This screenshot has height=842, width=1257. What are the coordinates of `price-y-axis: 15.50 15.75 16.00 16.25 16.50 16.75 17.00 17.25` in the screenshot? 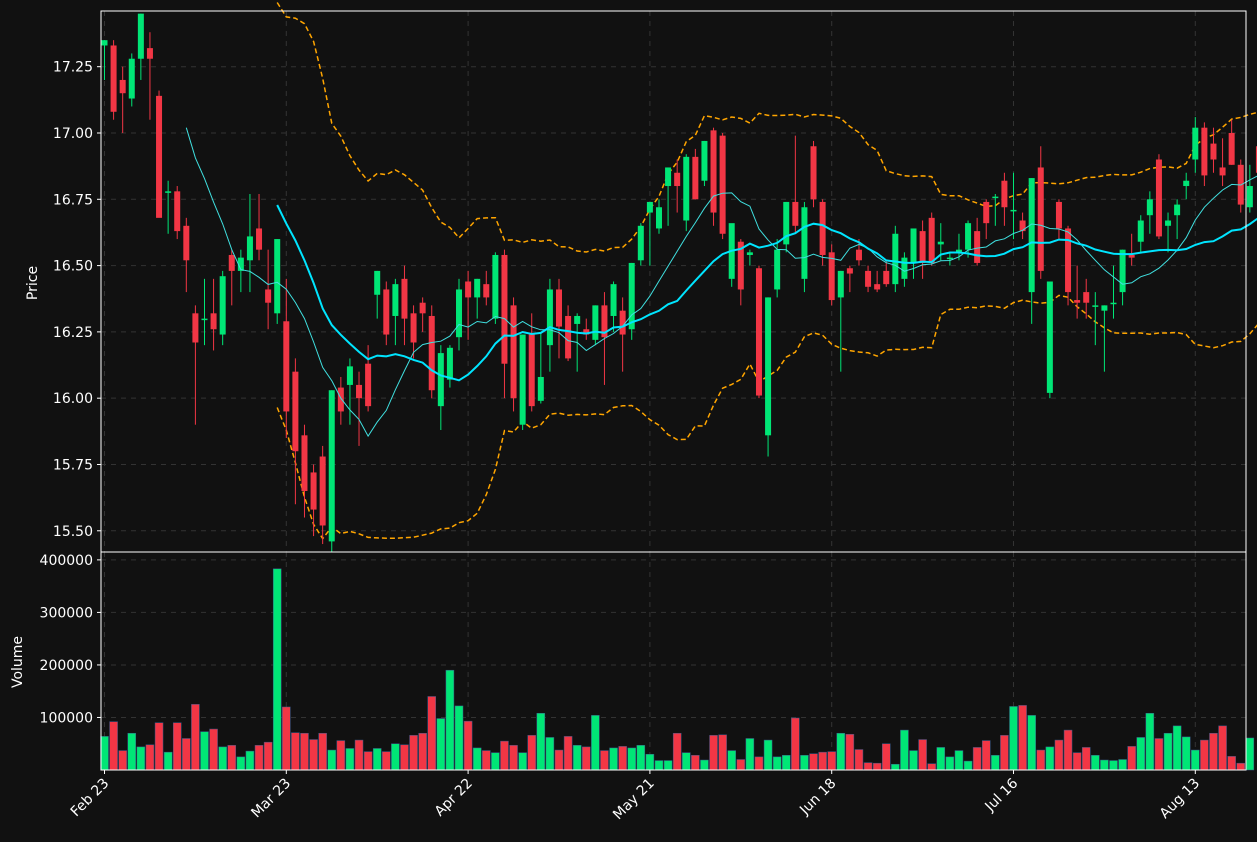 It's located at (77, 300).